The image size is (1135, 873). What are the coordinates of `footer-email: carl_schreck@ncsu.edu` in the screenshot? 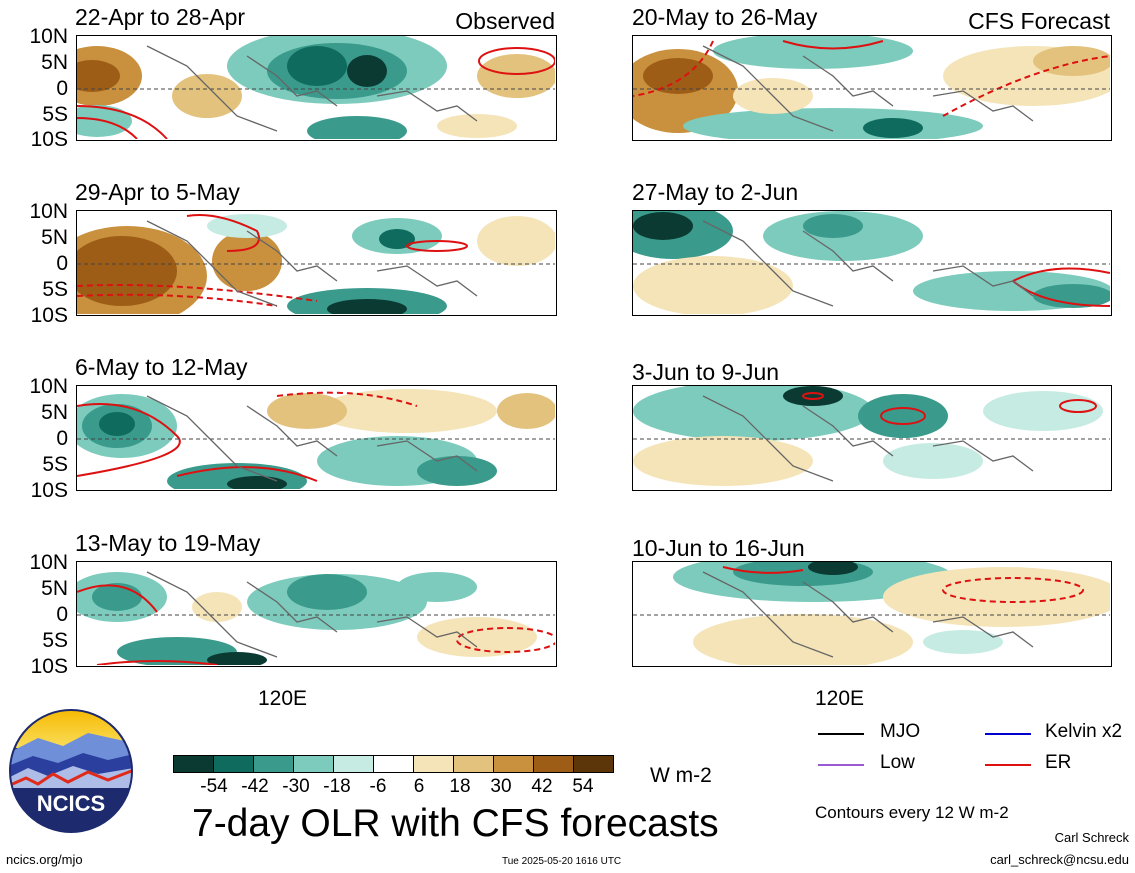 It's located at (1059, 859).